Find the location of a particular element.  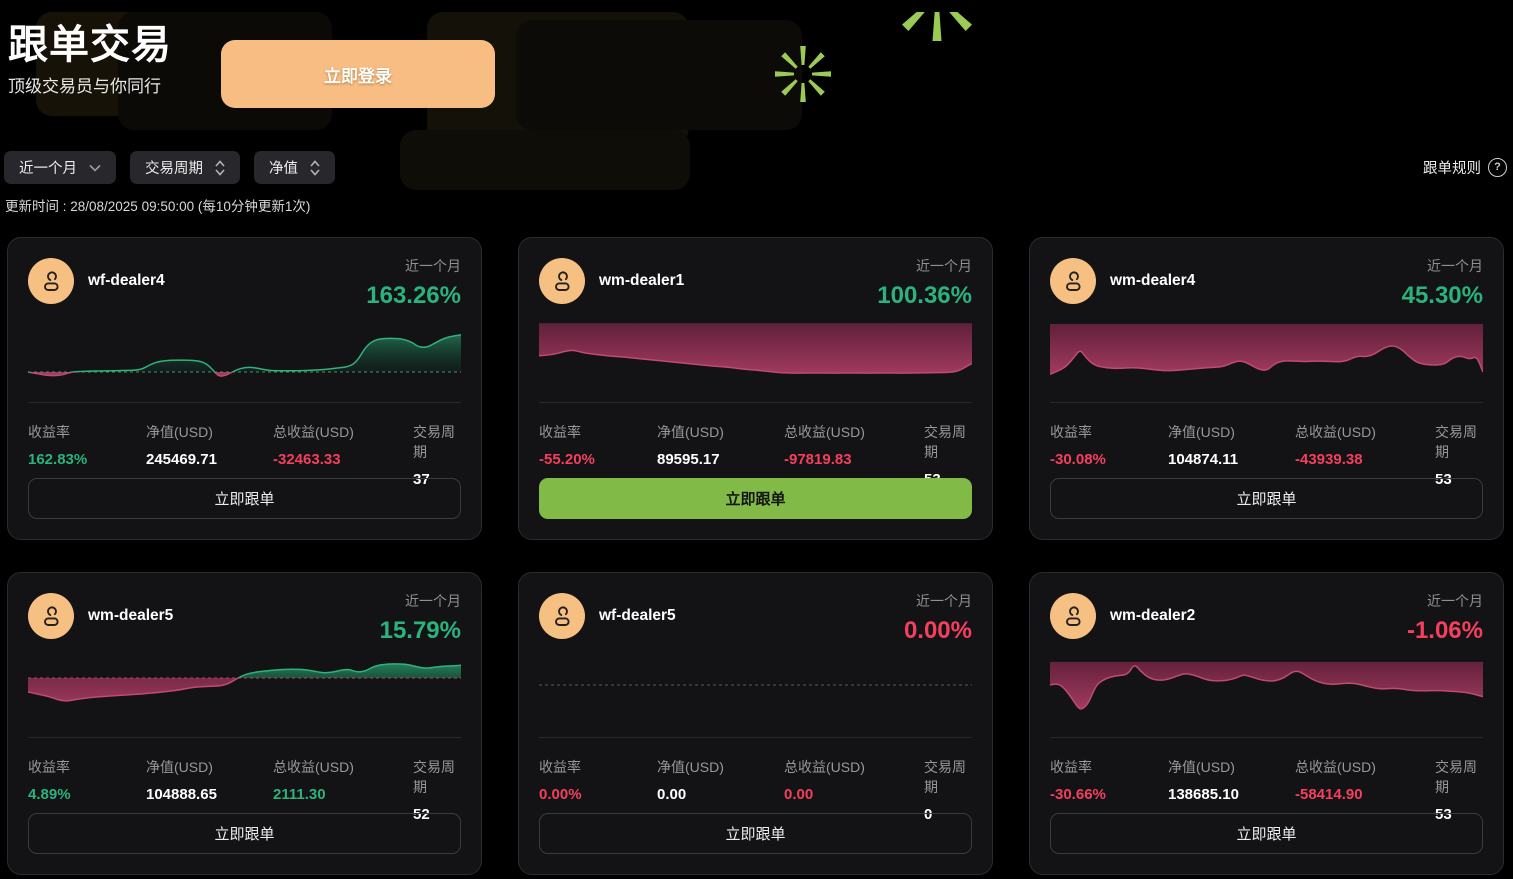

card-header: wm-dealer2 近一个月 -1.06% is located at coordinates (1266, 618).